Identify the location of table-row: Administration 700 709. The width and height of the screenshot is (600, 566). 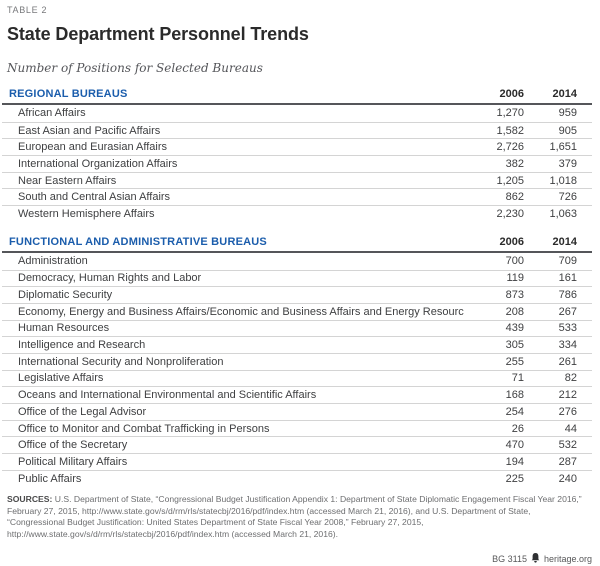
(297, 261).